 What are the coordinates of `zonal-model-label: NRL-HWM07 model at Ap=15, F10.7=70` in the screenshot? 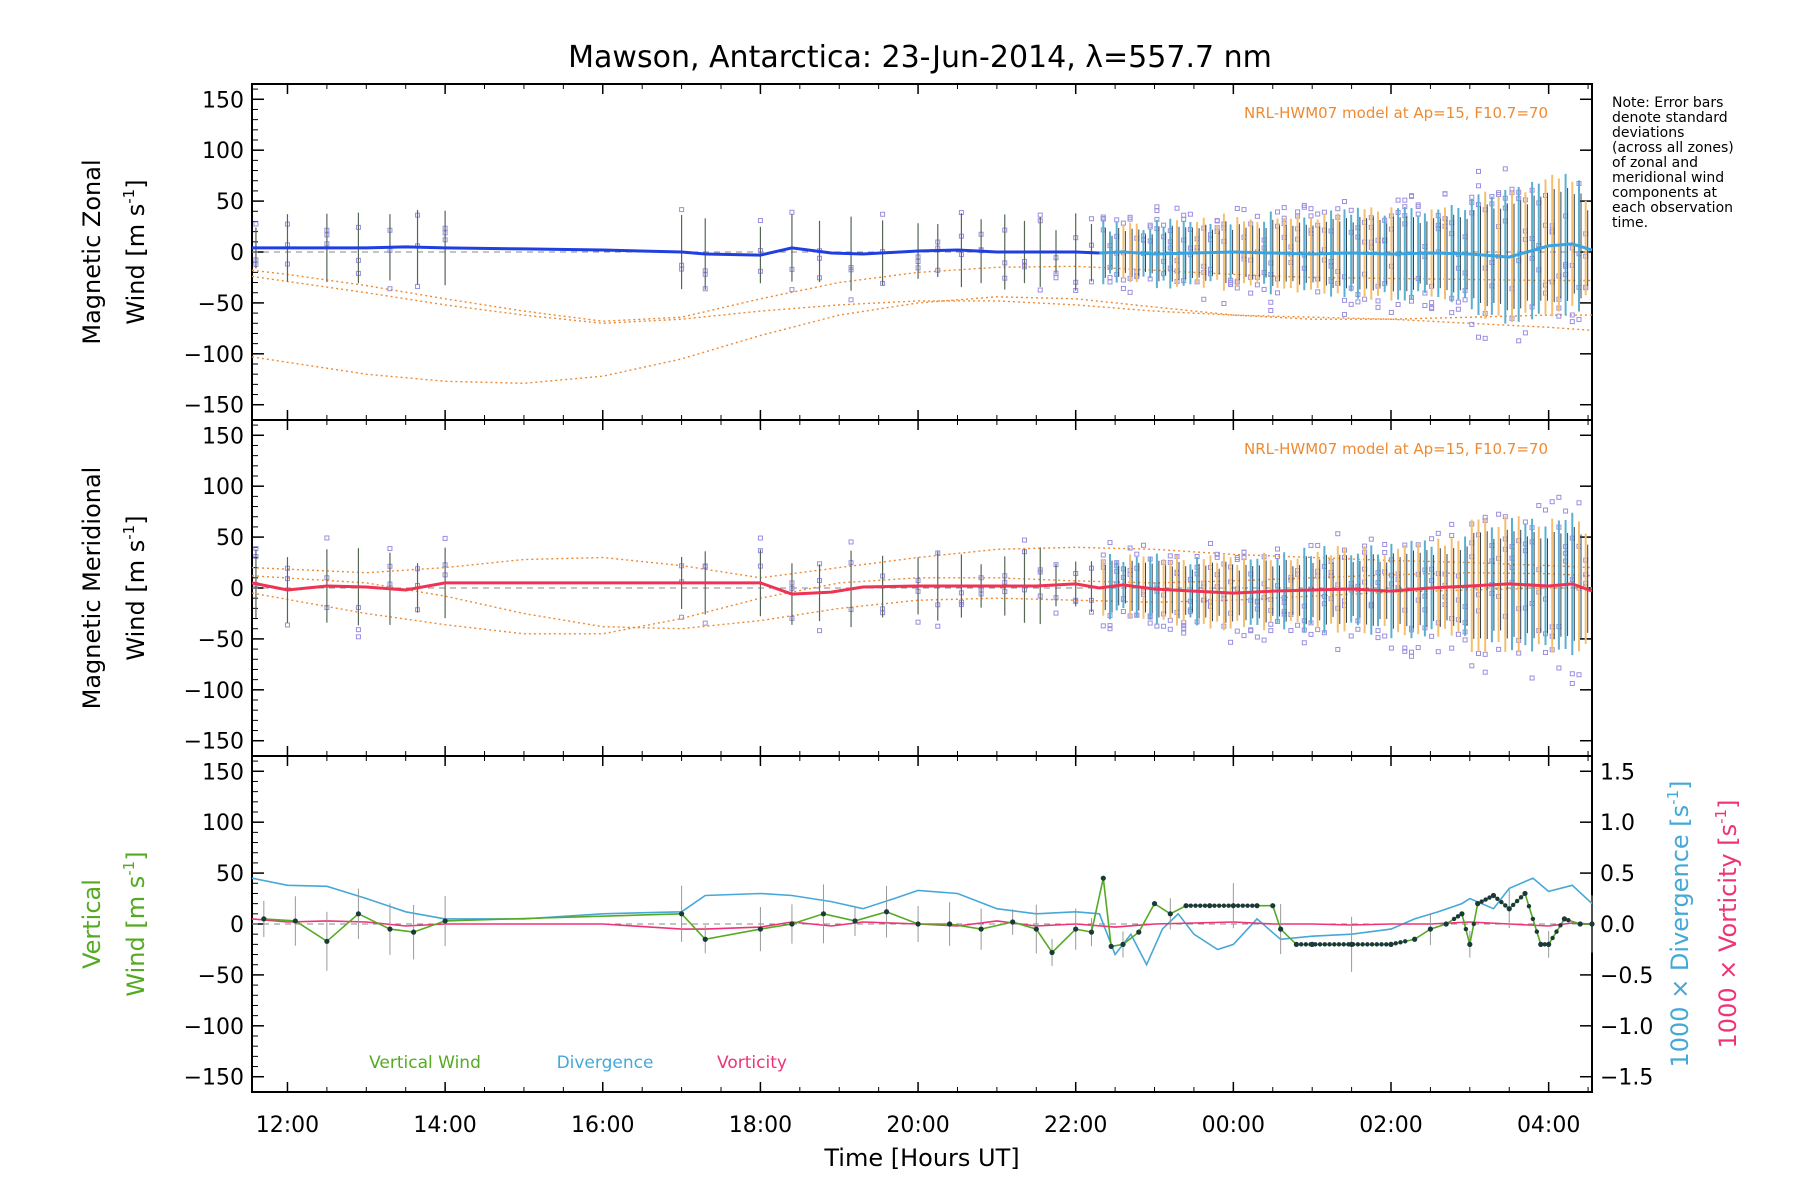 It's located at (1396, 113).